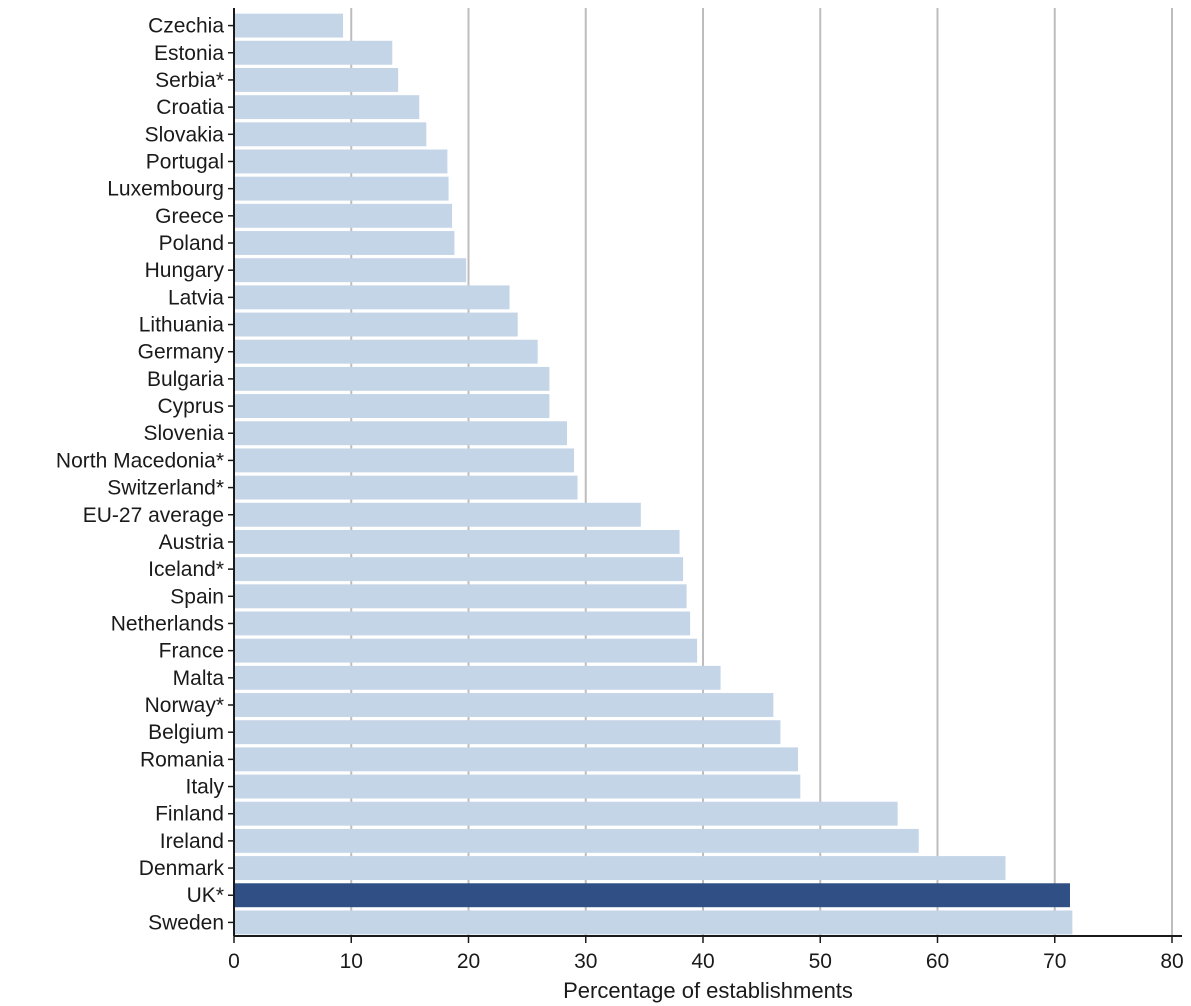  I want to click on bar-france, so click(466, 650).